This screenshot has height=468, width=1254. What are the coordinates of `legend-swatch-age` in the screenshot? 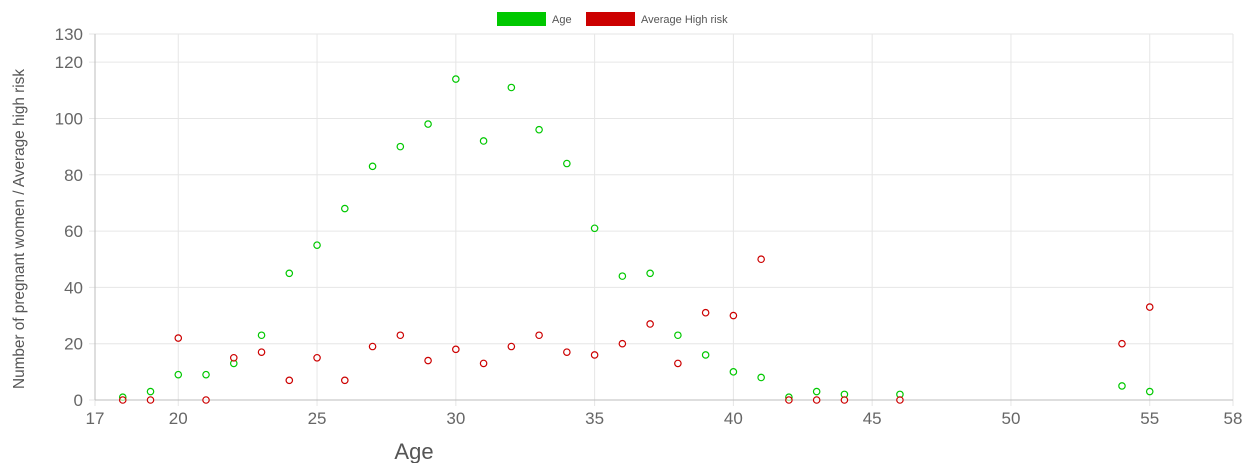 It's located at (521, 19).